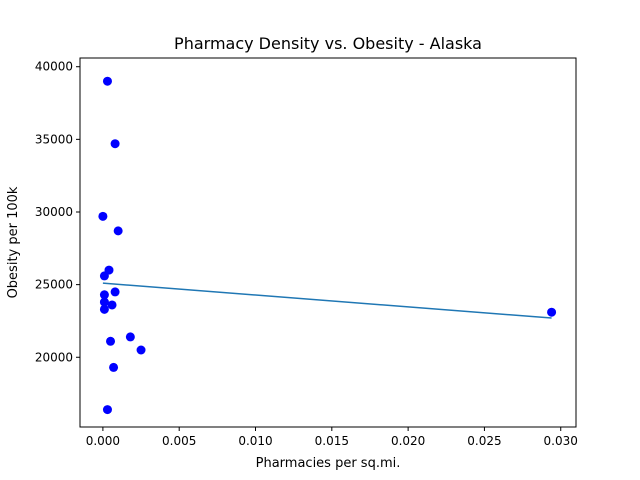  Describe the element at coordinates (54, 212) in the screenshot. I see `y-tick-label: 30000` at that location.